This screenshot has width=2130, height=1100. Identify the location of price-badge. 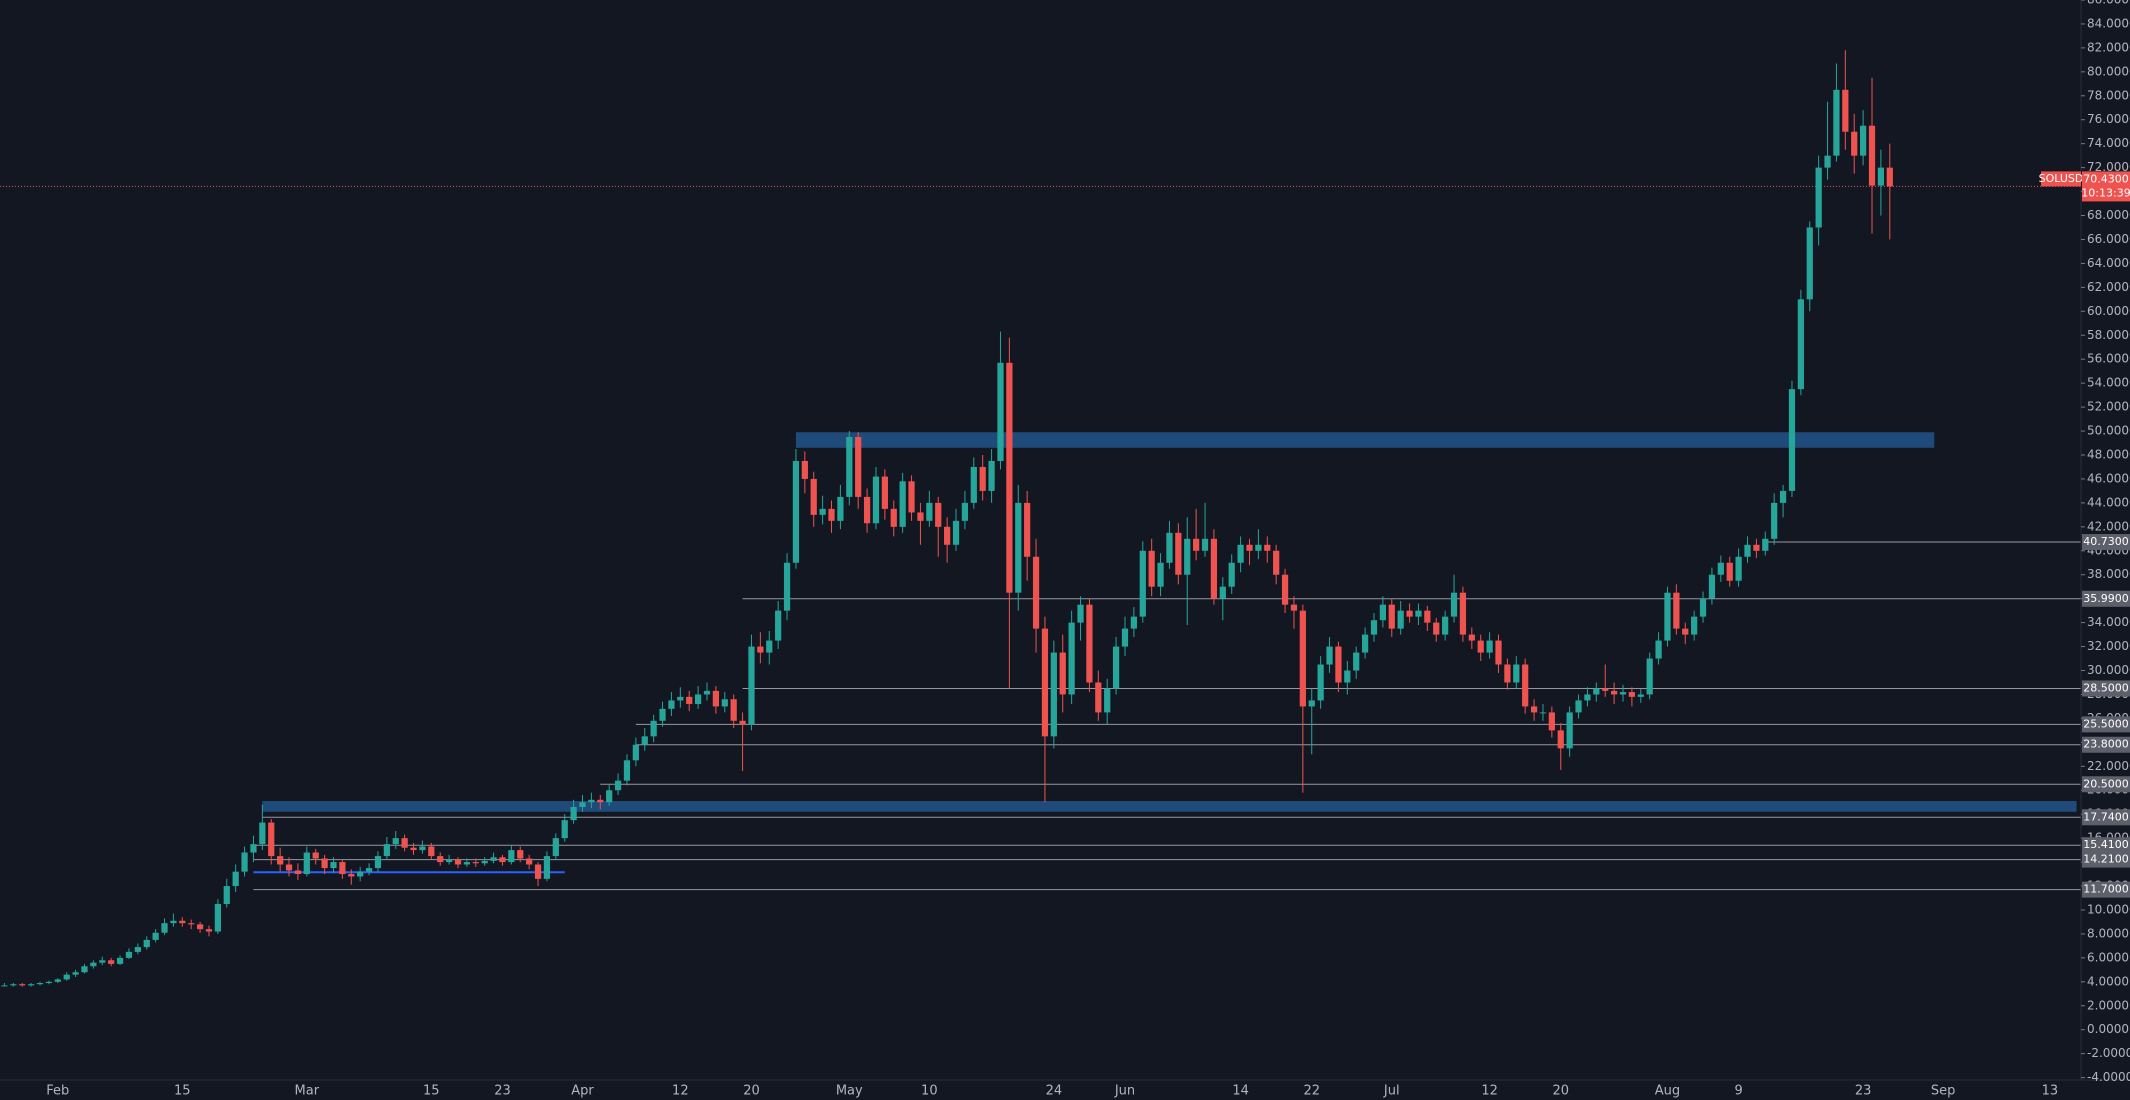
(2106, 186).